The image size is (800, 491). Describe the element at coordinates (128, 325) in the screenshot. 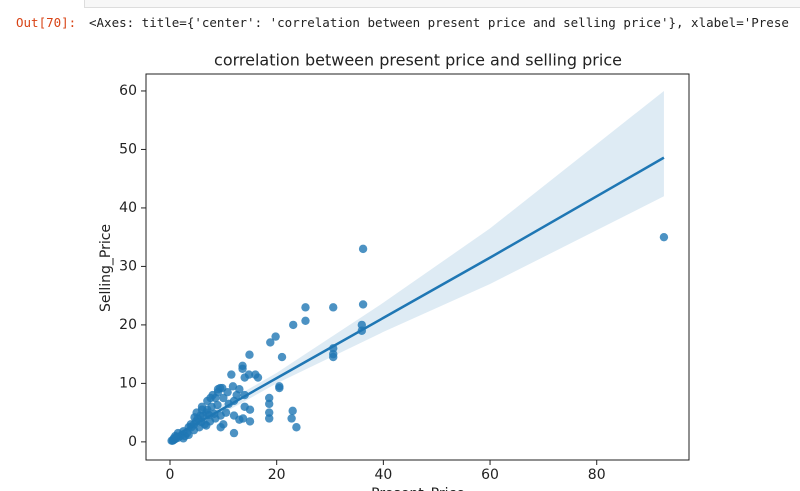

I see `y-tick-label: 20` at that location.